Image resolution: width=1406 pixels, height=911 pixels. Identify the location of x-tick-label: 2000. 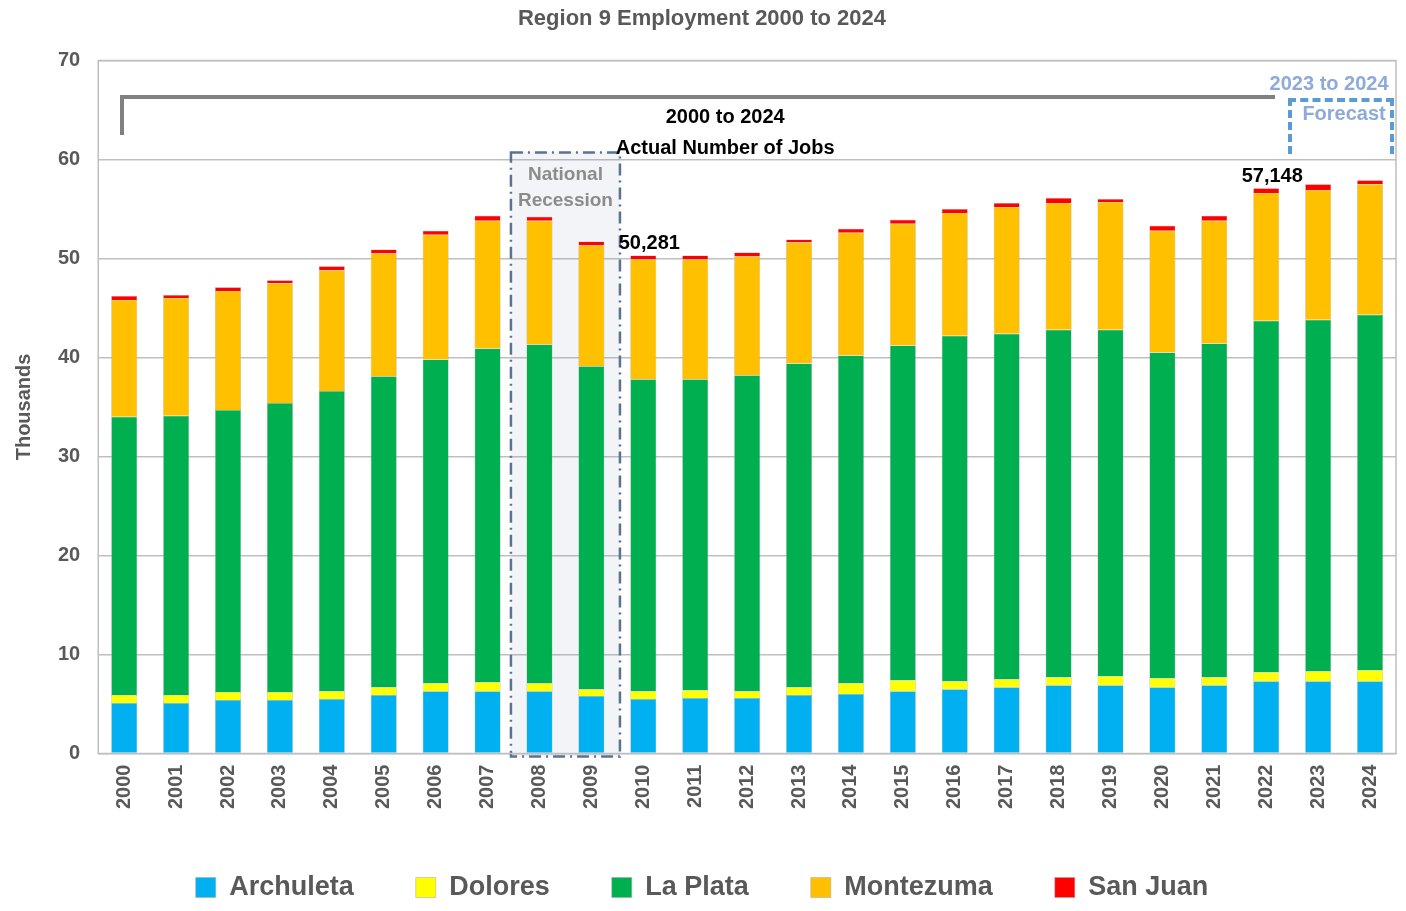
(122, 787).